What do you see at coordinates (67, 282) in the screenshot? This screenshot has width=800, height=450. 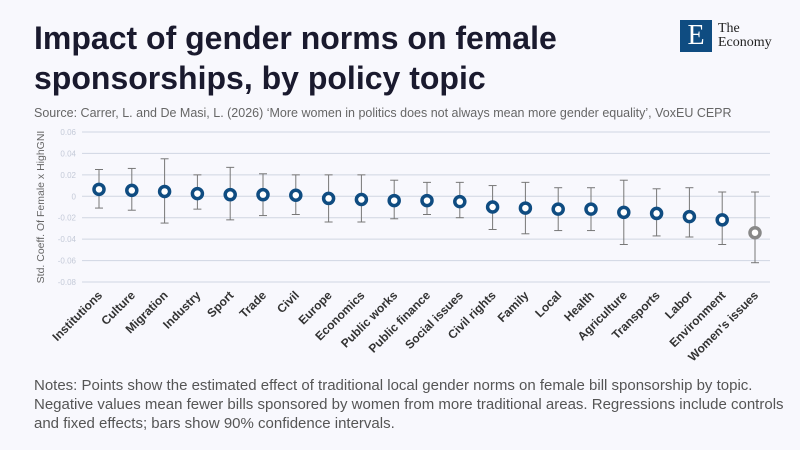 I see `y-tick-label: -0.08` at bounding box center [67, 282].